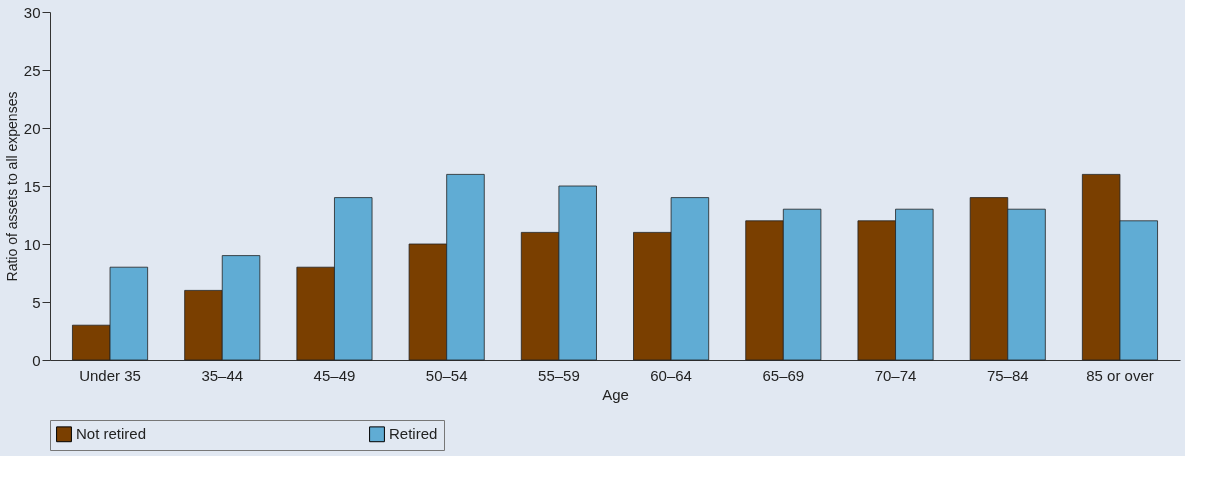 This screenshot has width=1215, height=481. Describe the element at coordinates (110, 375) in the screenshot. I see `x-tick-label: Under 35` at that location.